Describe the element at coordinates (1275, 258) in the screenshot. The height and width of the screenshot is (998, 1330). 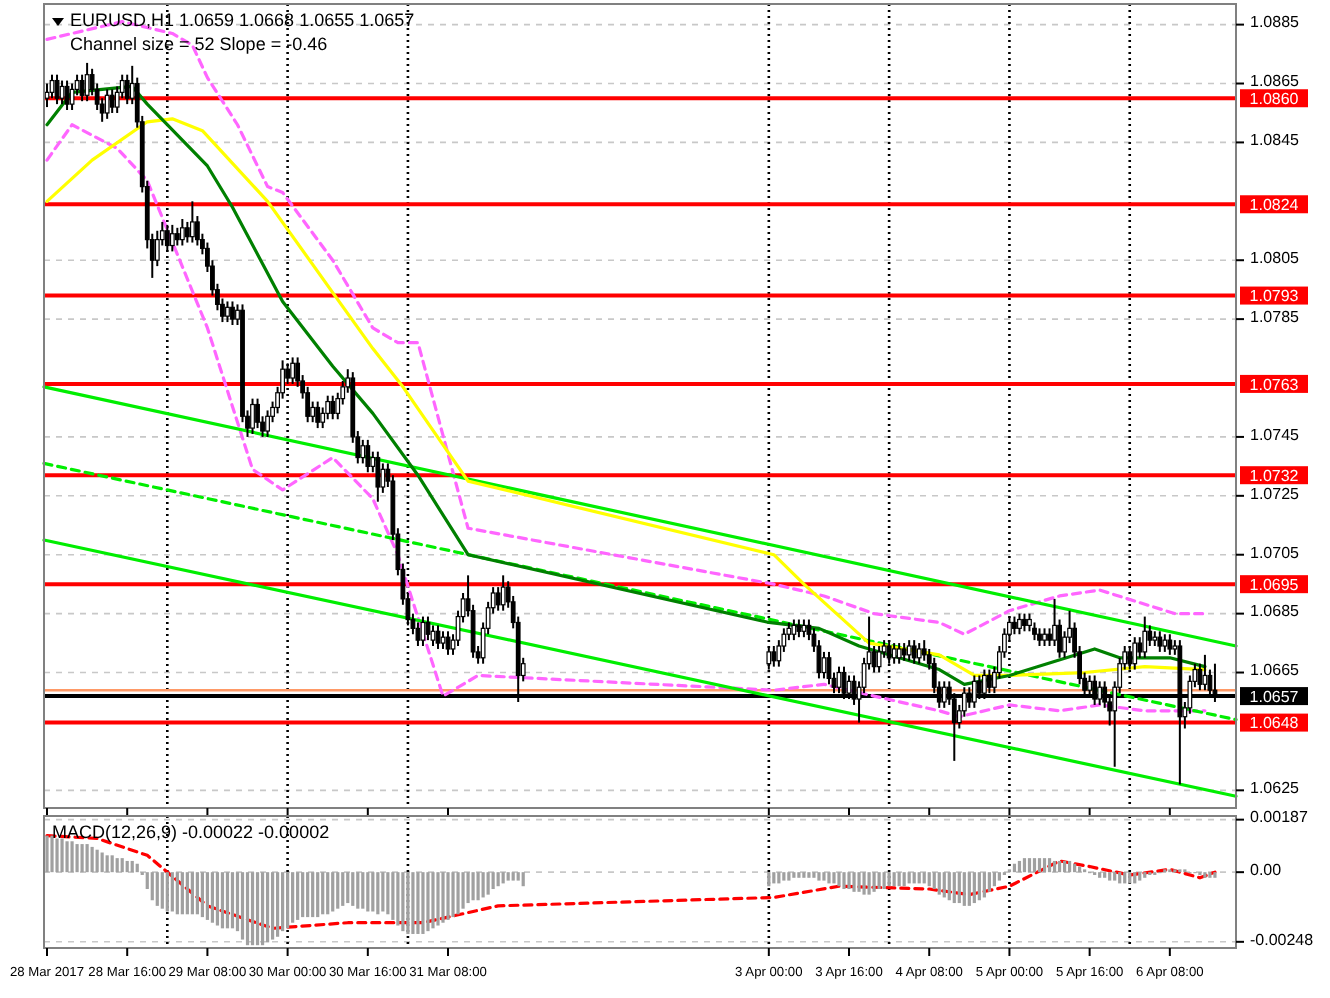
I see `y-tick-label: 1.0805` at that location.